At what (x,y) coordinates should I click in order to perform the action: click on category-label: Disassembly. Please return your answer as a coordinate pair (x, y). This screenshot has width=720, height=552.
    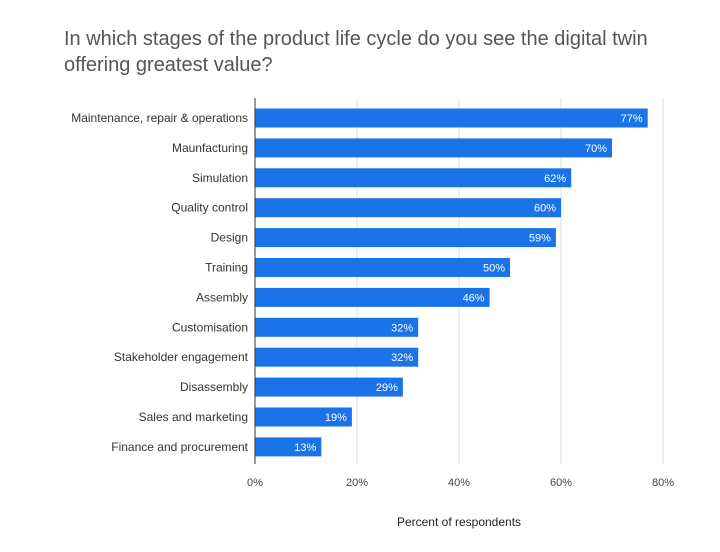
    Looking at the image, I should click on (214, 387).